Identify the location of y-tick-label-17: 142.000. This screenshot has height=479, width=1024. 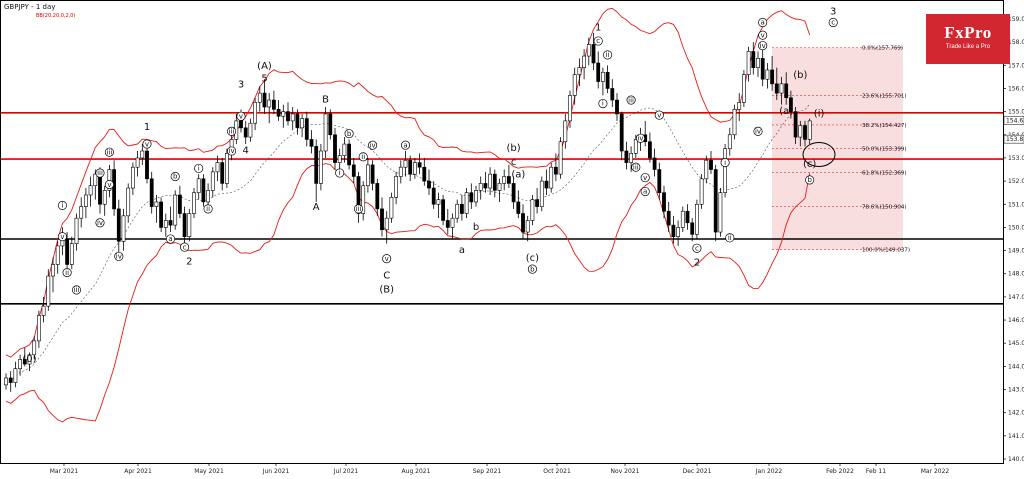
(1016, 413).